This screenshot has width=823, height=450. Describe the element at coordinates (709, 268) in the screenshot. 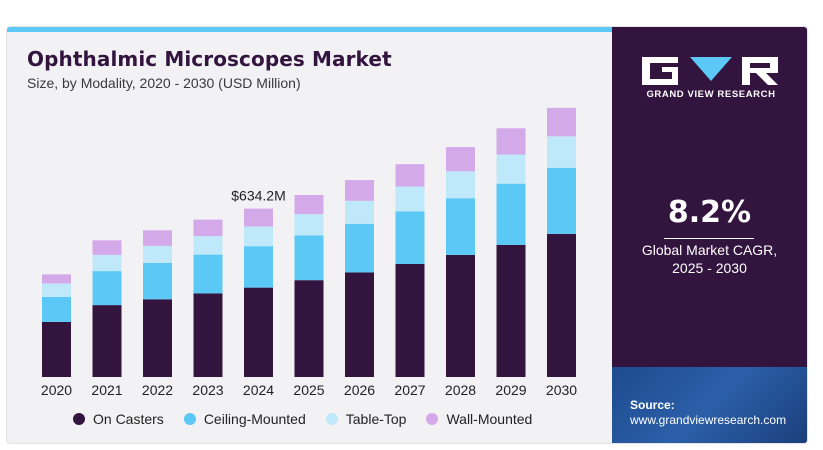

I see `cagr-label-line2: 2025 - 2030` at that location.